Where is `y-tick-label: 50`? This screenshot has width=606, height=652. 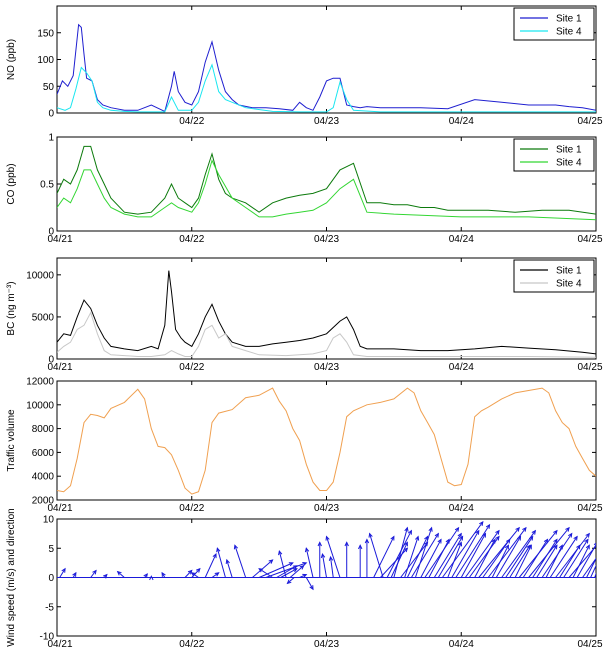
y-tick-label: 50 is located at coordinates (49, 87).